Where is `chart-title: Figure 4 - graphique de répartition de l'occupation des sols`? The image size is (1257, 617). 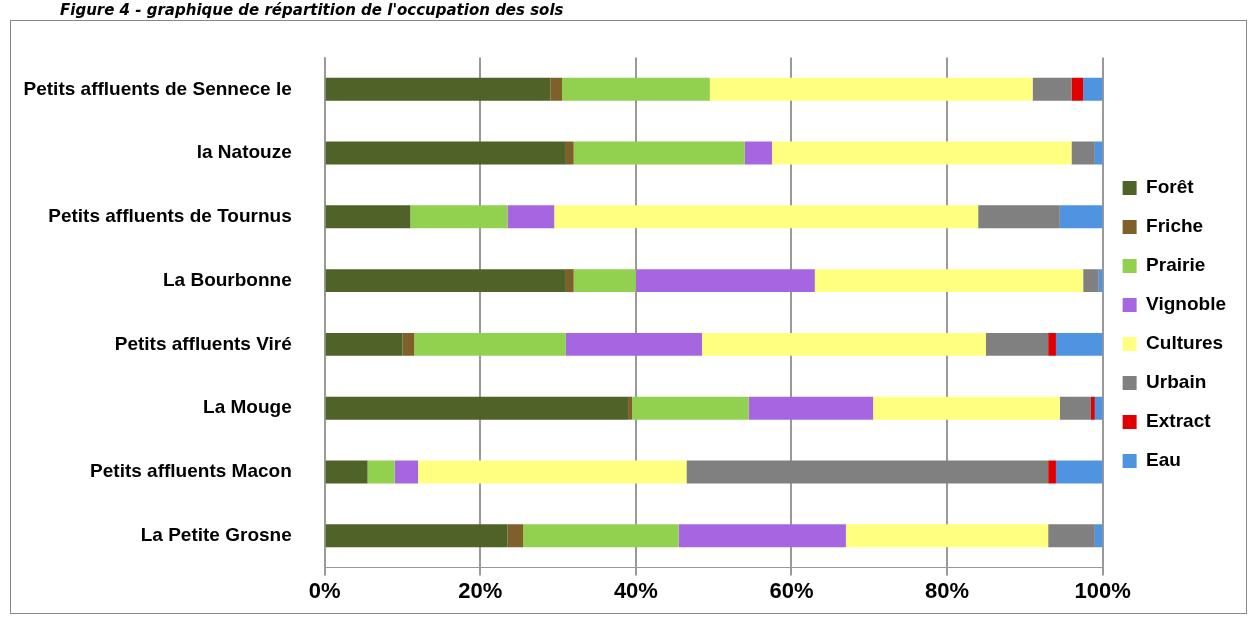 chart-title: Figure 4 - graphique de répartition de l'occupation des sols is located at coordinates (312, 10).